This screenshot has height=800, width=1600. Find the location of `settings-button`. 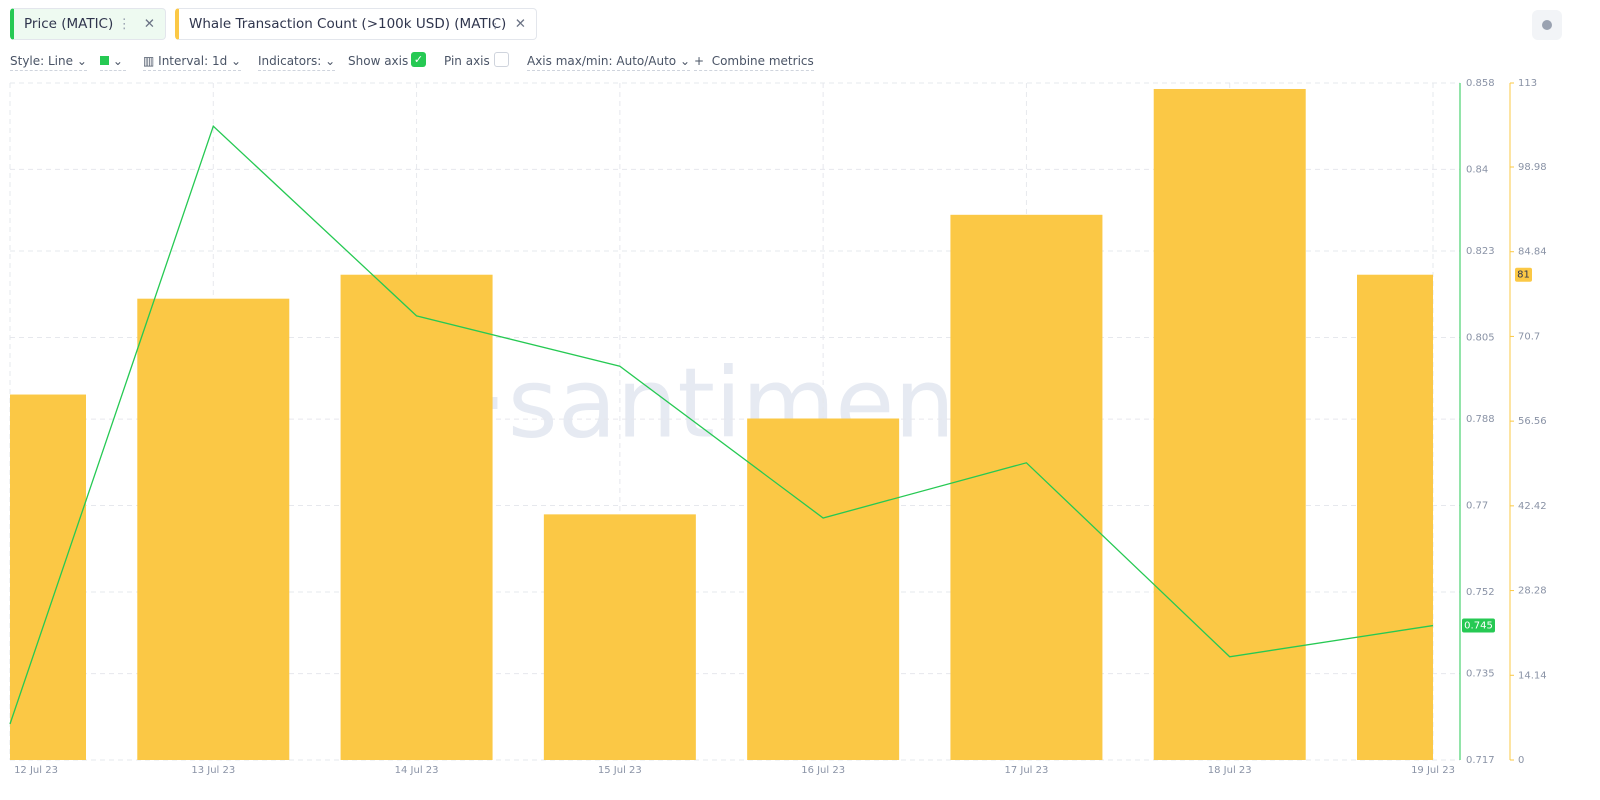

settings-button is located at coordinates (1547, 25).